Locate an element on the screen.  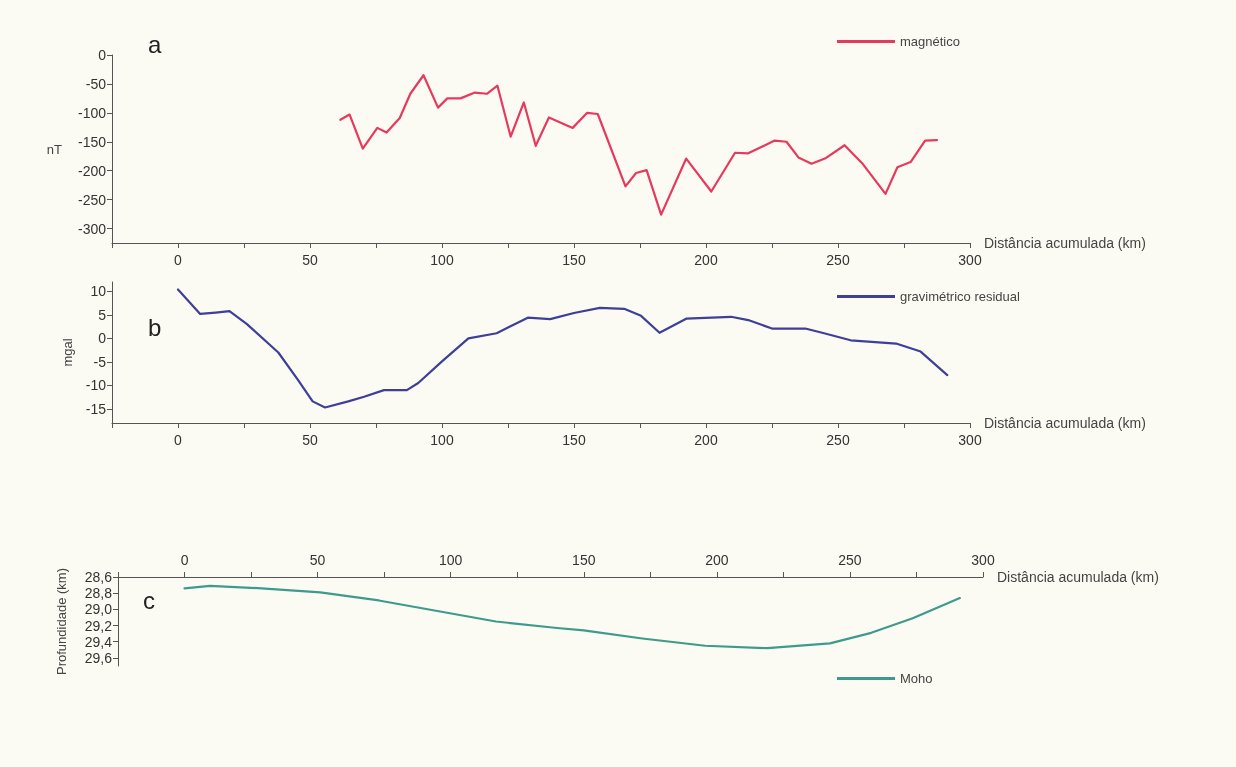
y-tick-label: -150 is located at coordinates (92, 141).